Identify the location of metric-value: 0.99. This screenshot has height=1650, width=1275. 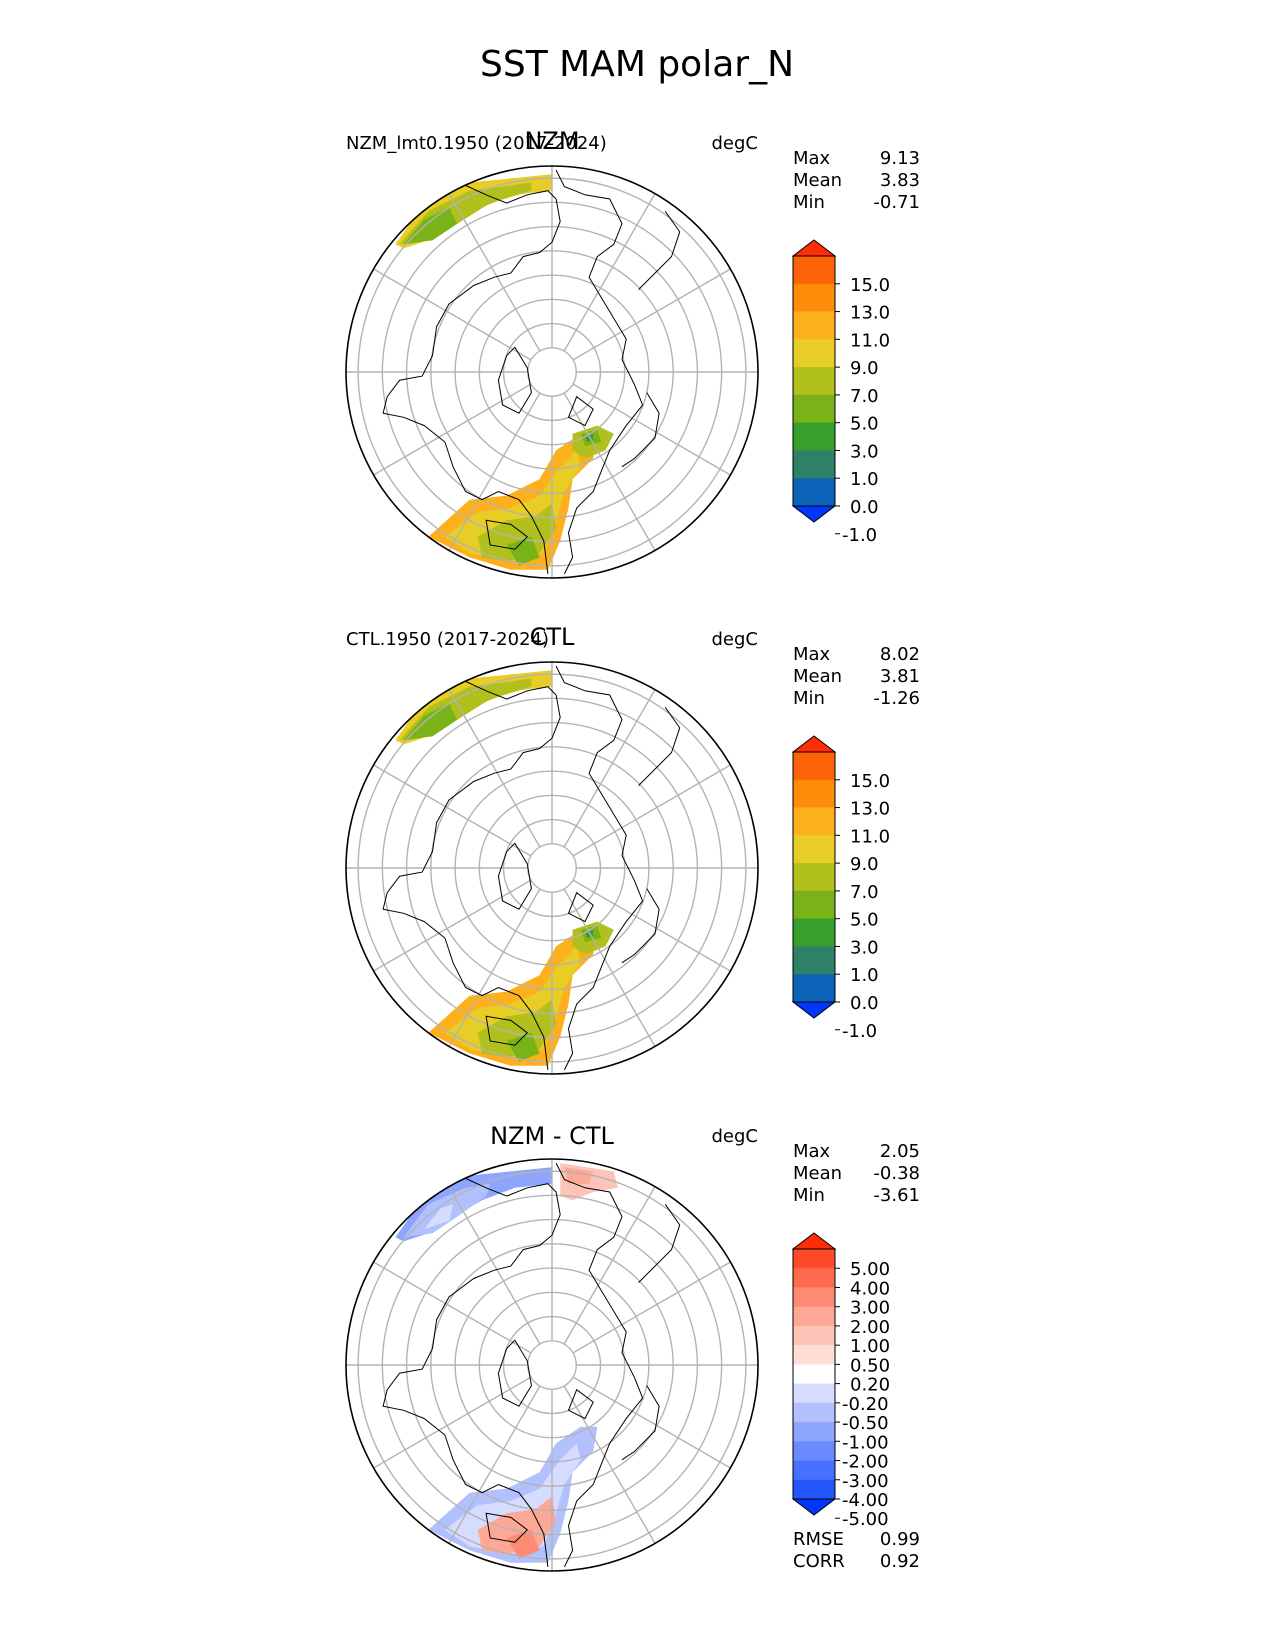
(900, 1539).